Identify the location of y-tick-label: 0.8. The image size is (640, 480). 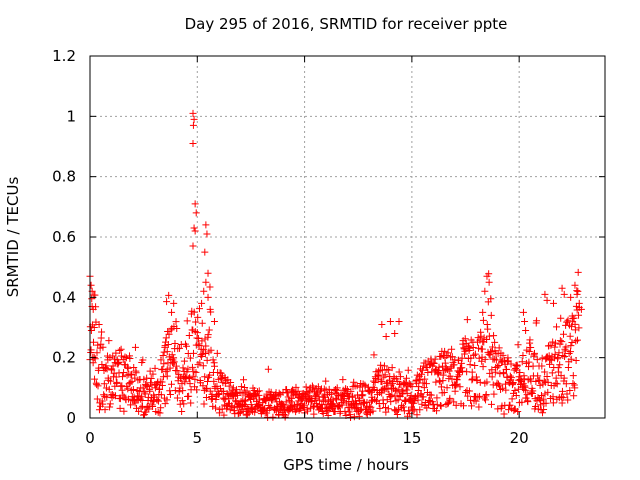
(64, 177).